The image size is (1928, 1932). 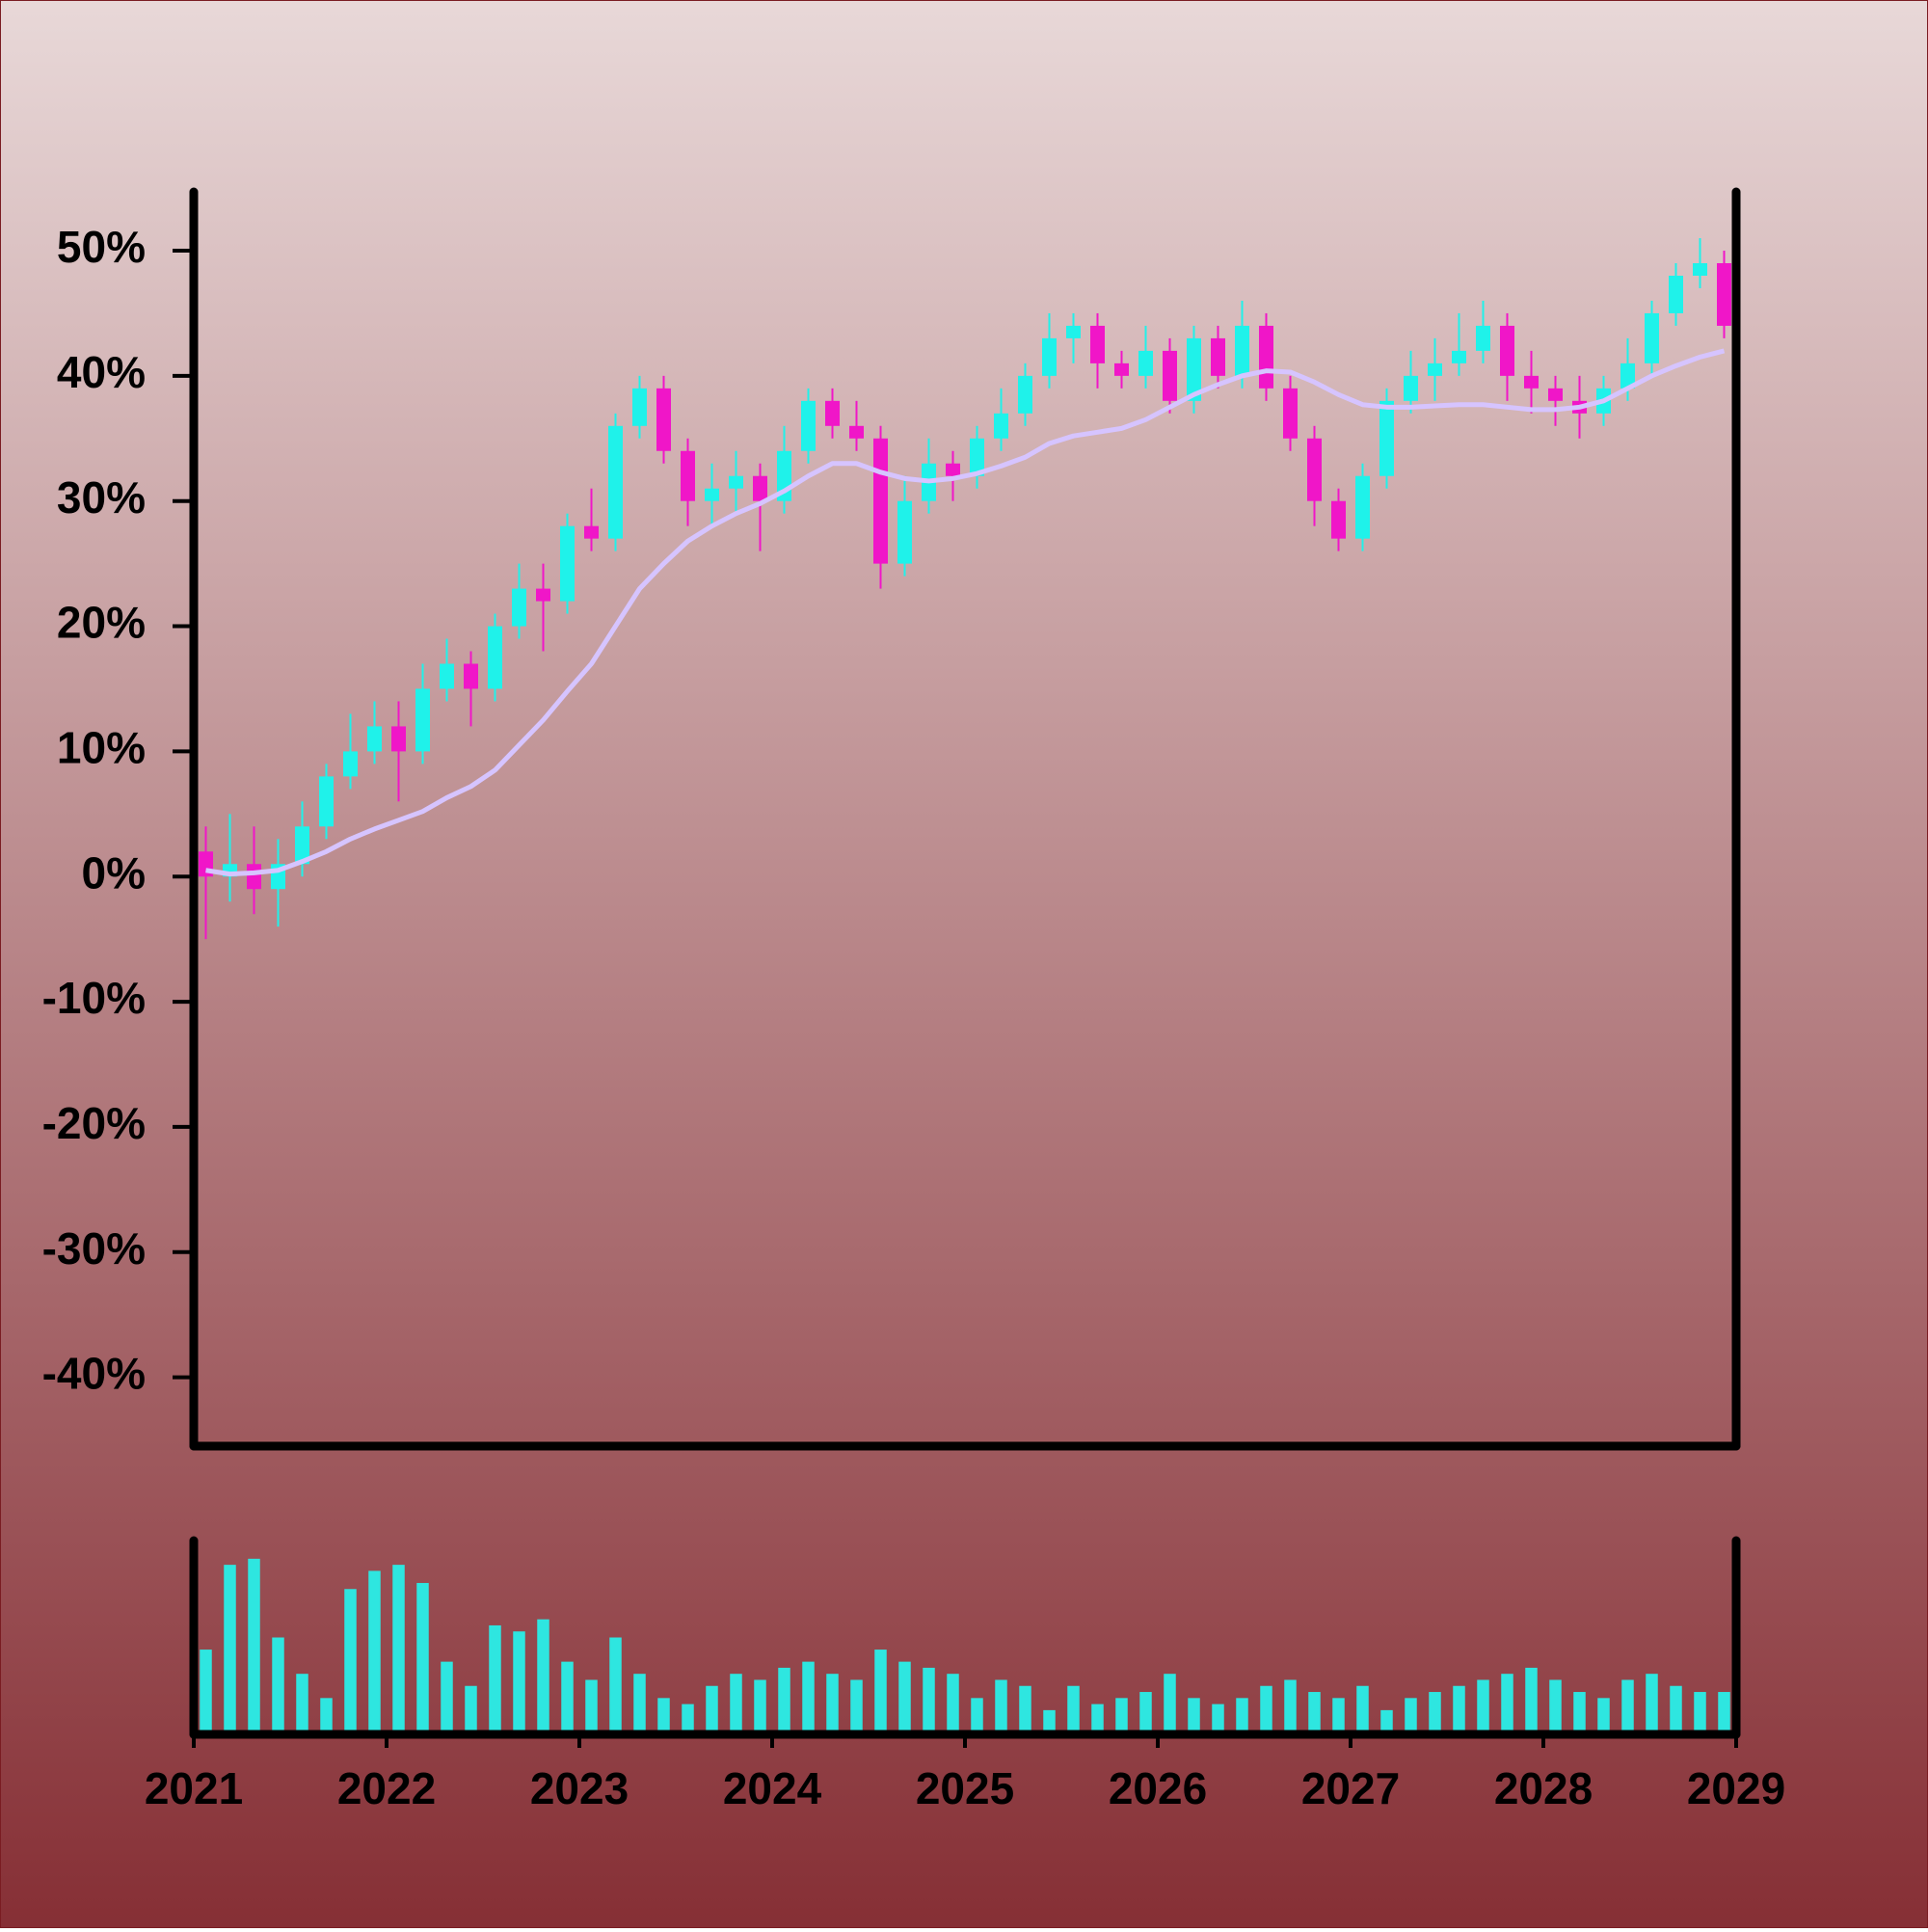 What do you see at coordinates (101, 623) in the screenshot?
I see `y-tick-label: 20%` at bounding box center [101, 623].